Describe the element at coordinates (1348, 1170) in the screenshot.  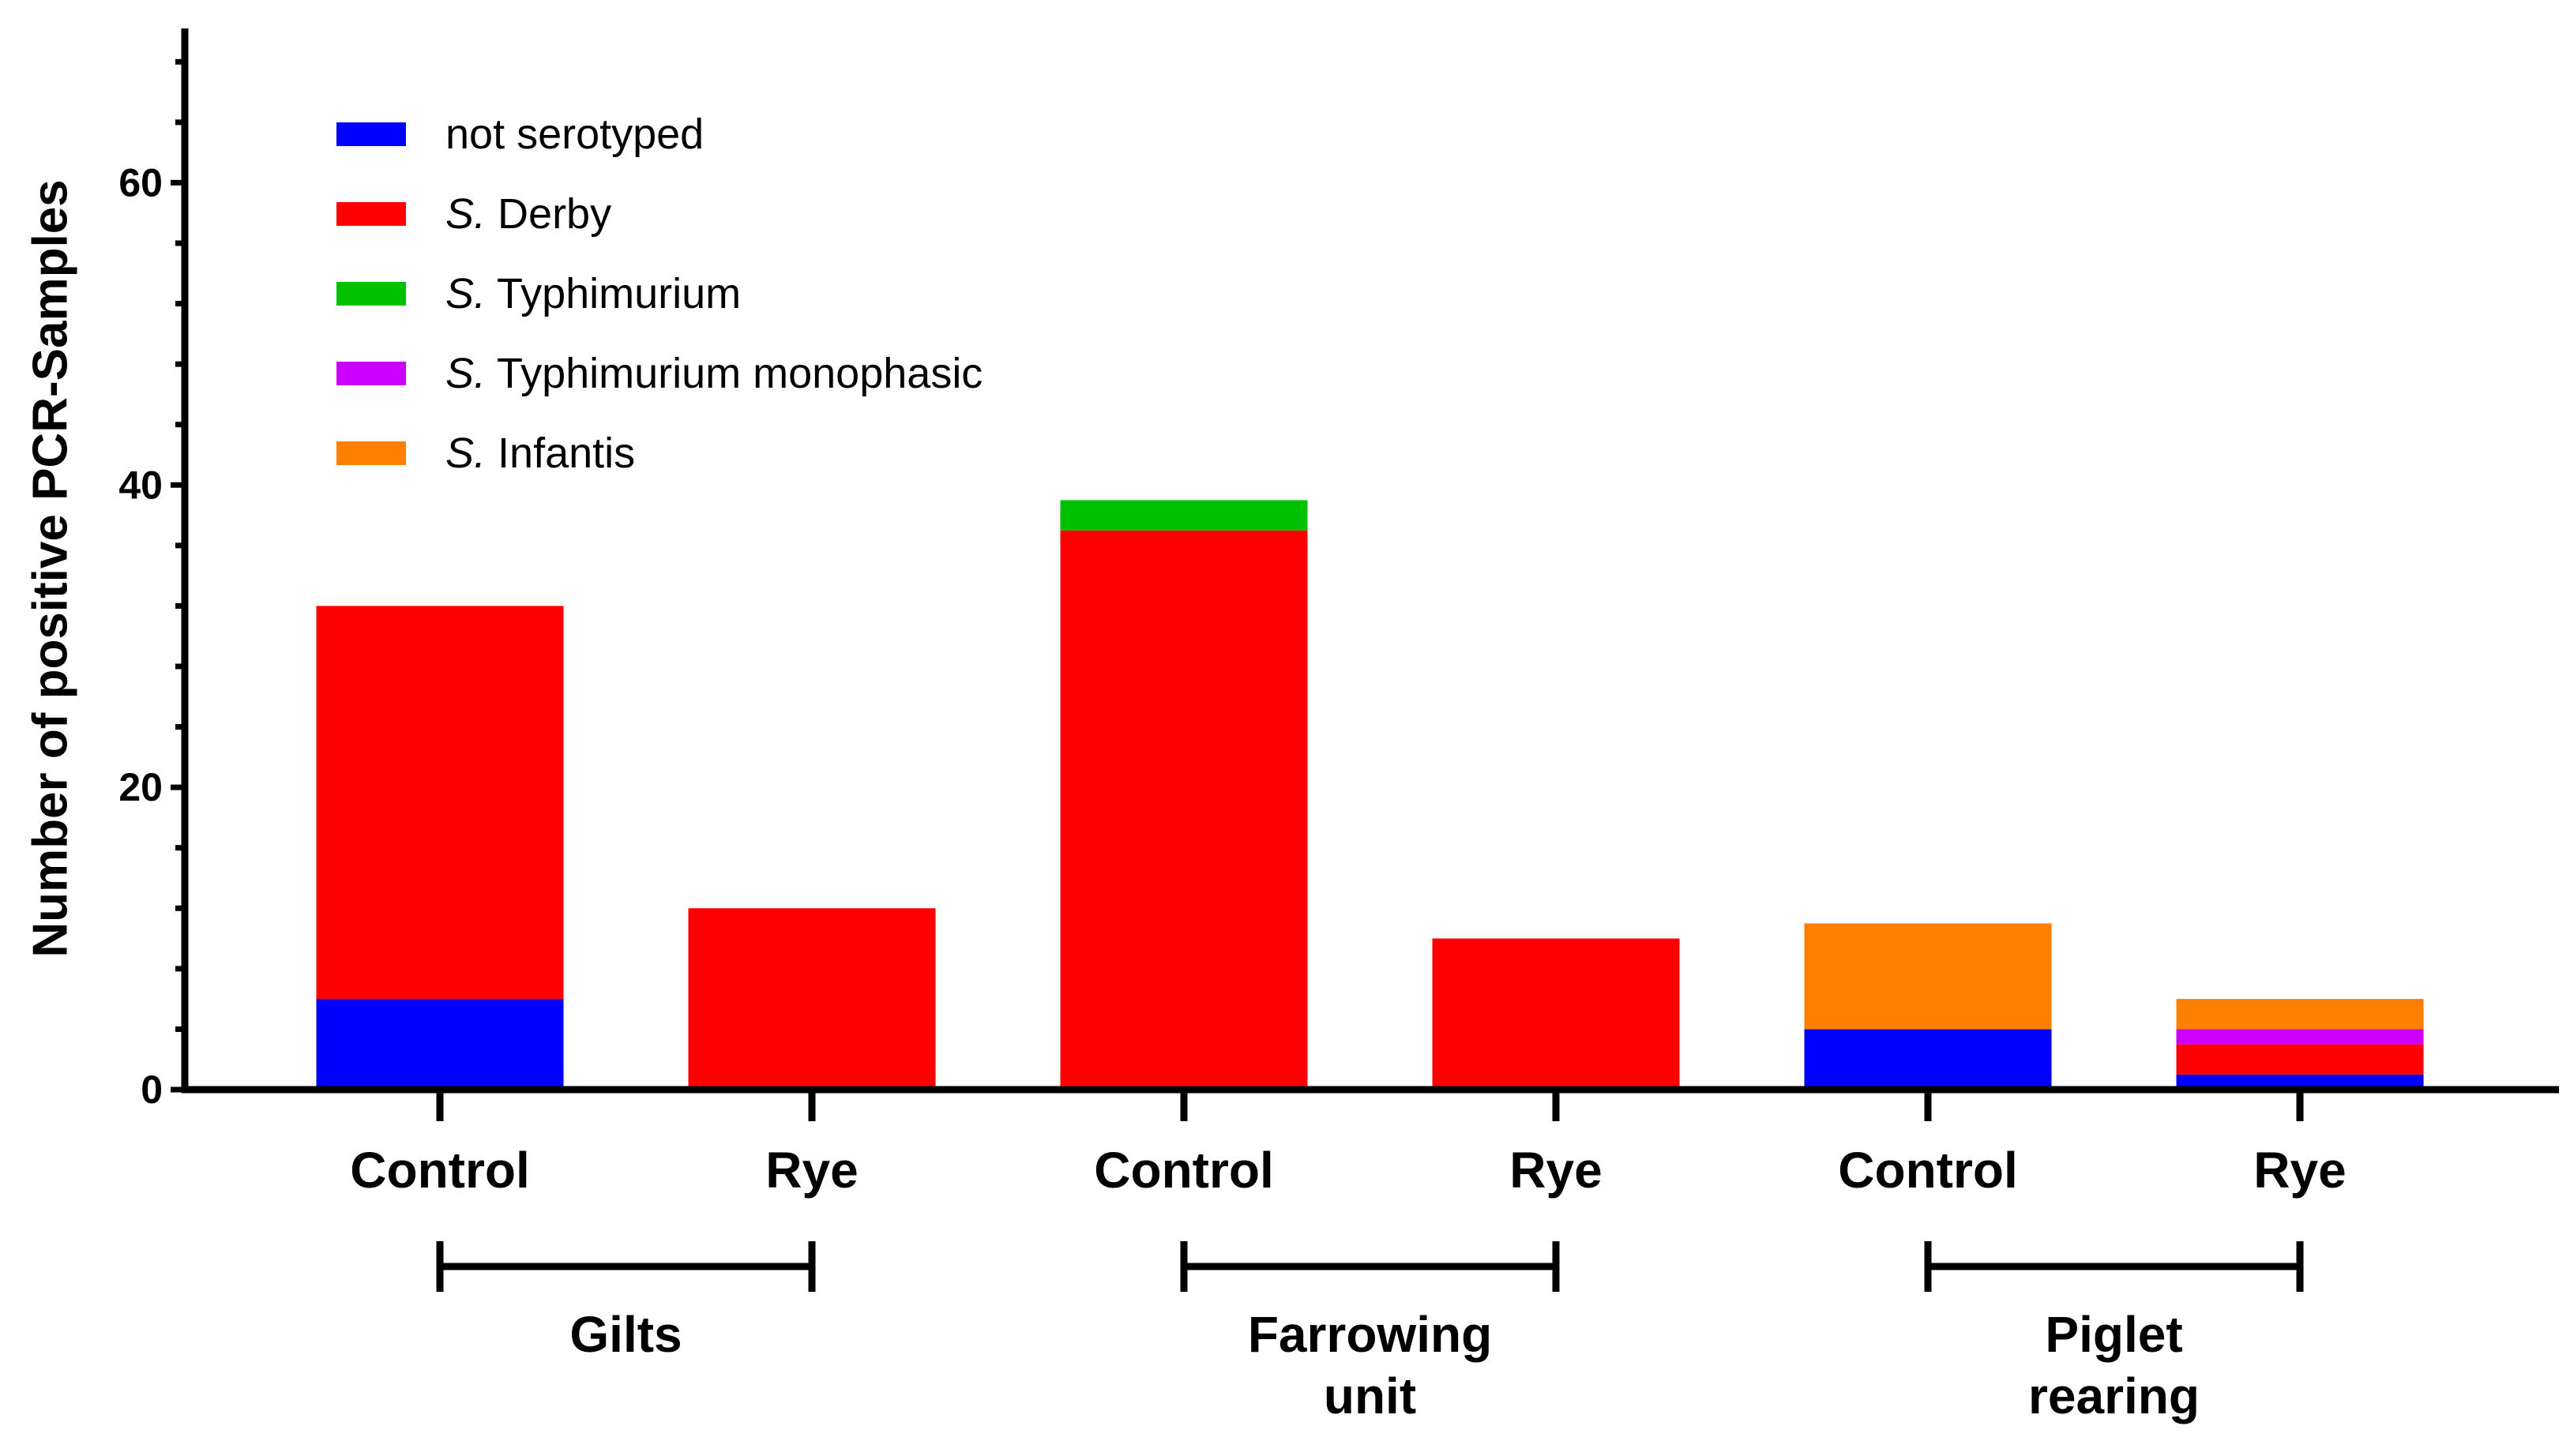
I see `x-labels-layer: Control Rye Control Rye Control Rye` at that location.